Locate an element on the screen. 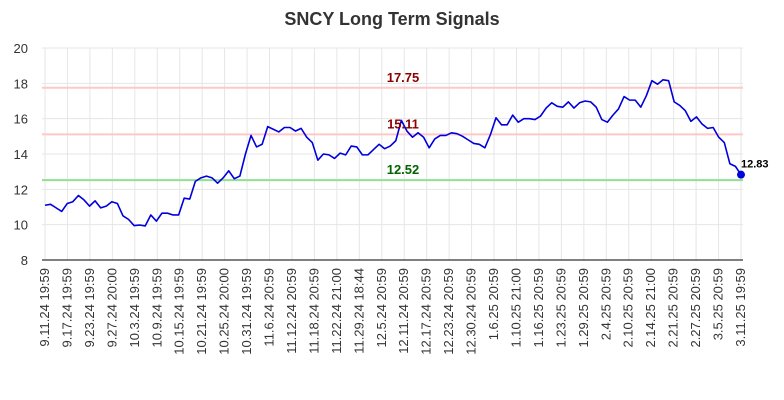  x-tick-label: 10.3.24 19:59 is located at coordinates (134, 308).